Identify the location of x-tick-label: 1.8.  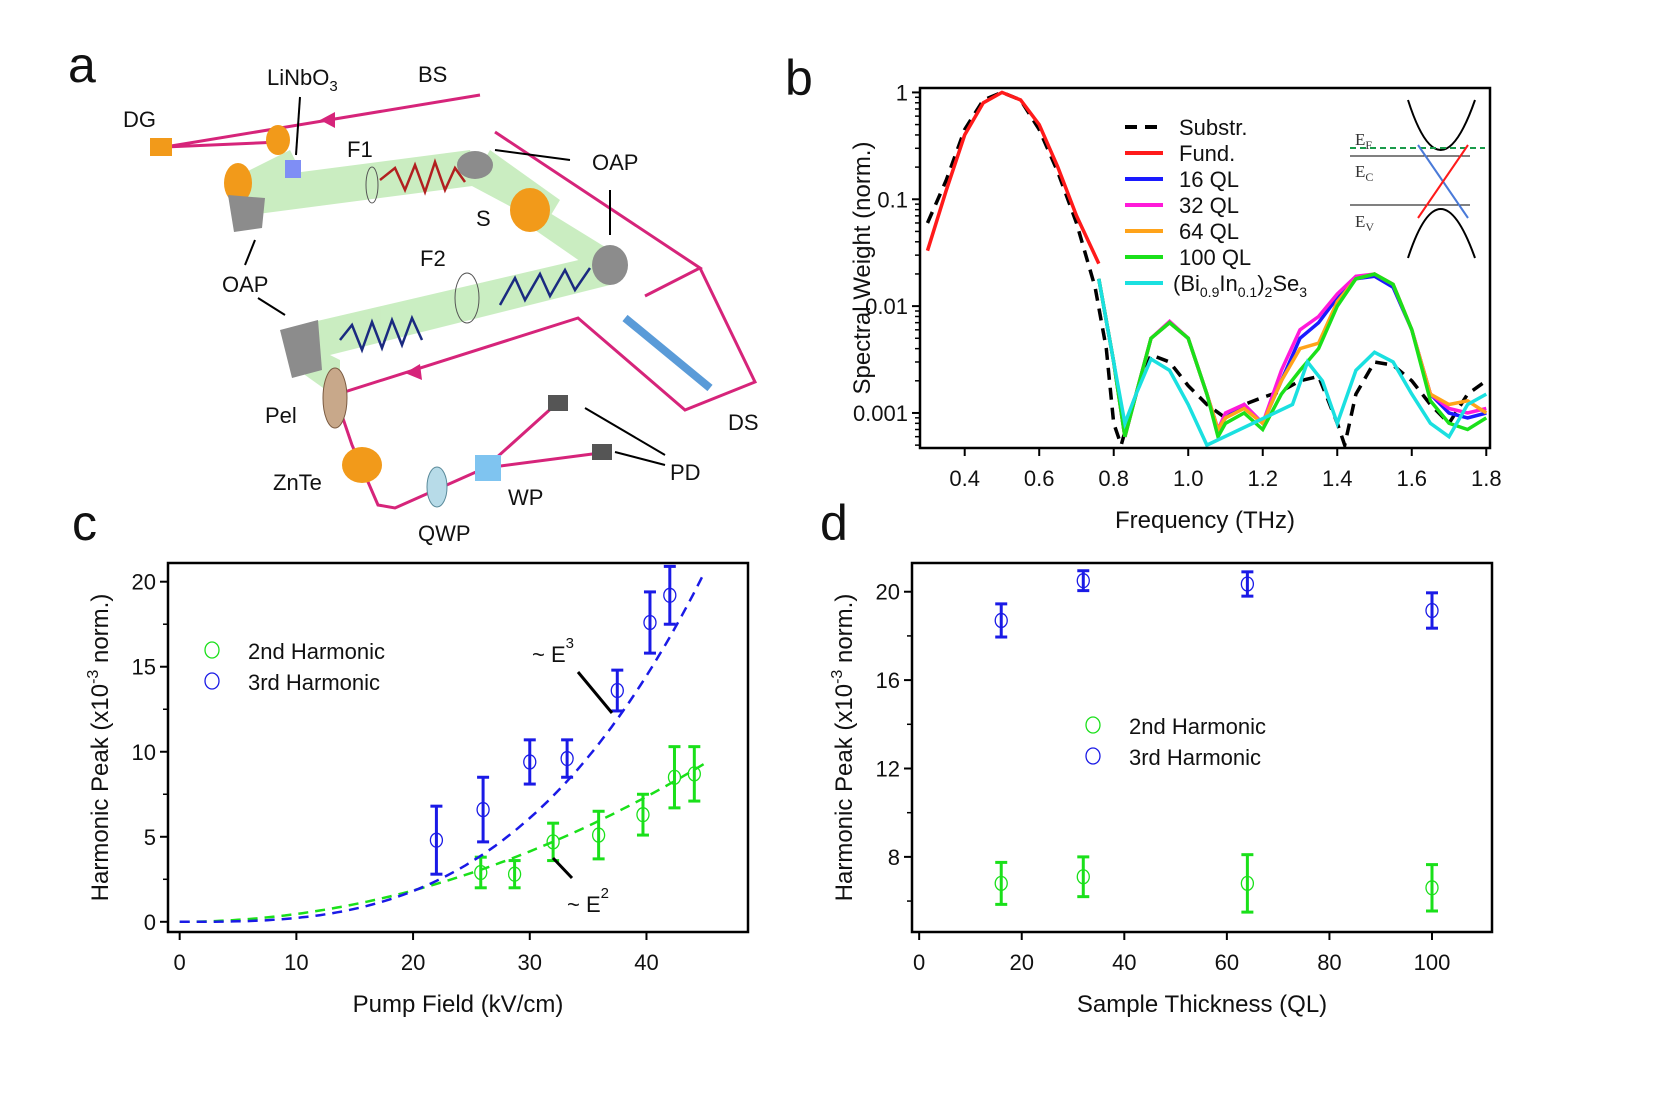
(1486, 478).